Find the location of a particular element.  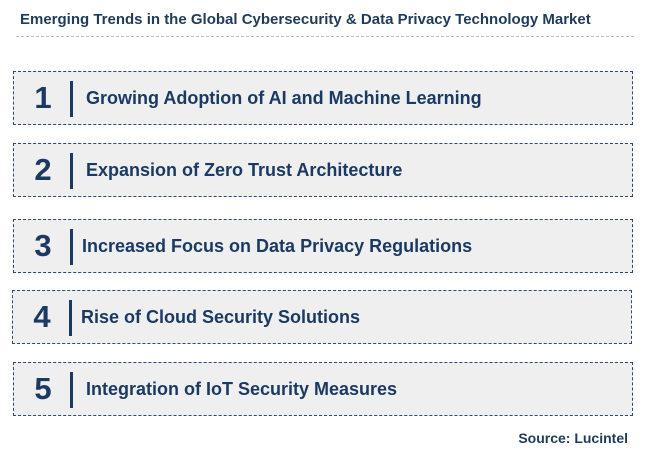

trend-number-3: 3 is located at coordinates (43, 245).